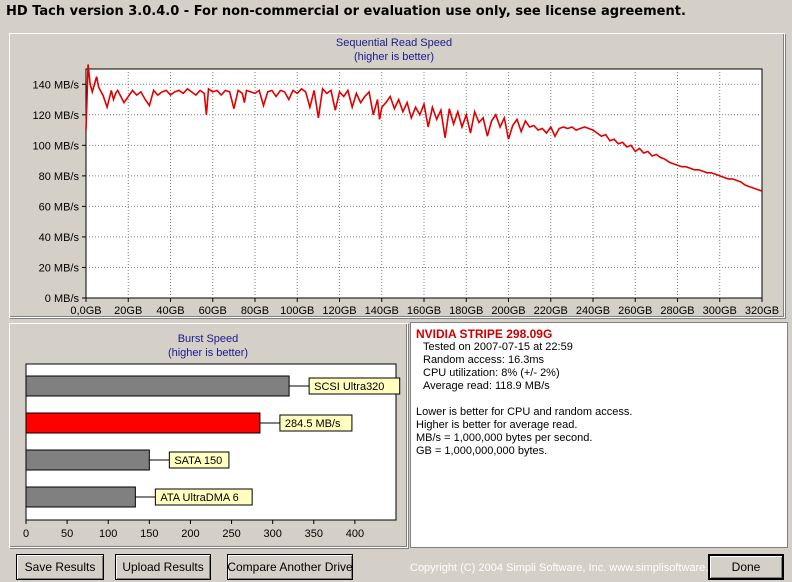 The width and height of the screenshot is (792, 582). I want to click on burst-chart-subtitle: (higher is better), so click(208, 353).